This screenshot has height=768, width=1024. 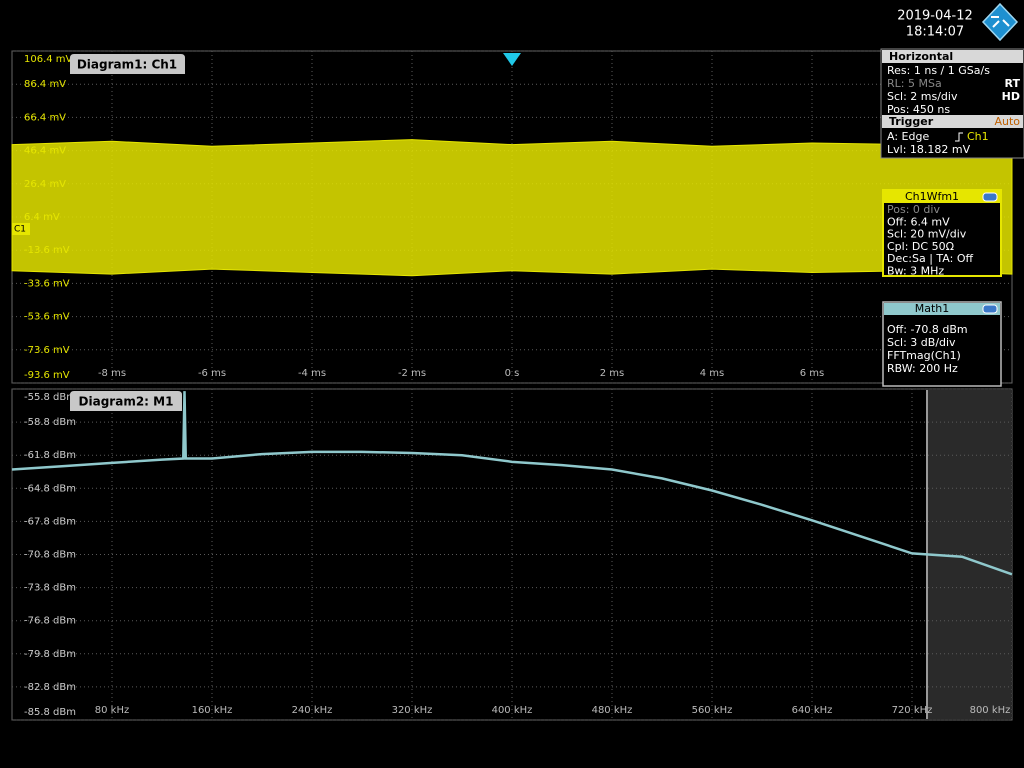 I want to click on x-tick-label: 240 kHz, so click(x=312, y=710).